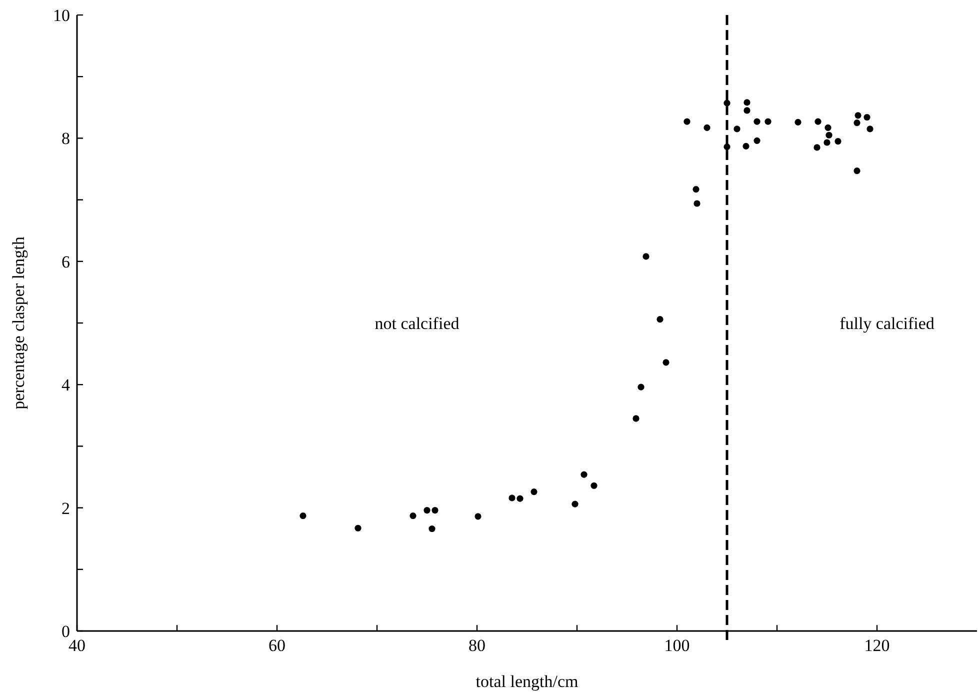 The width and height of the screenshot is (978, 695). What do you see at coordinates (887, 323) in the screenshot?
I see `annotation: fully calcified` at bounding box center [887, 323].